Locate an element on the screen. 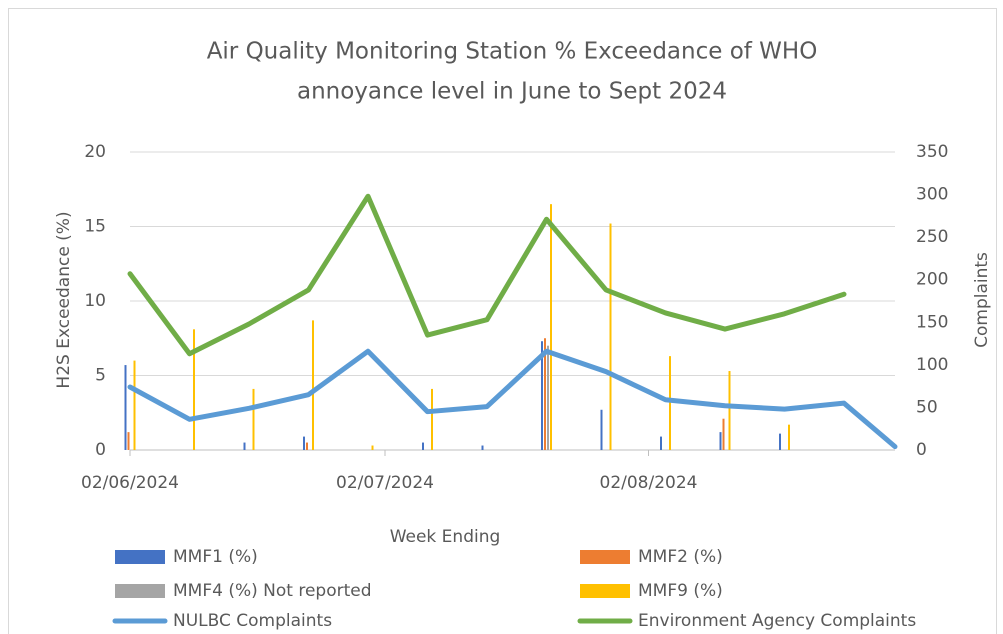 This screenshot has width=1003, height=634. y2-axis-label: Complaints is located at coordinates (982, 300).